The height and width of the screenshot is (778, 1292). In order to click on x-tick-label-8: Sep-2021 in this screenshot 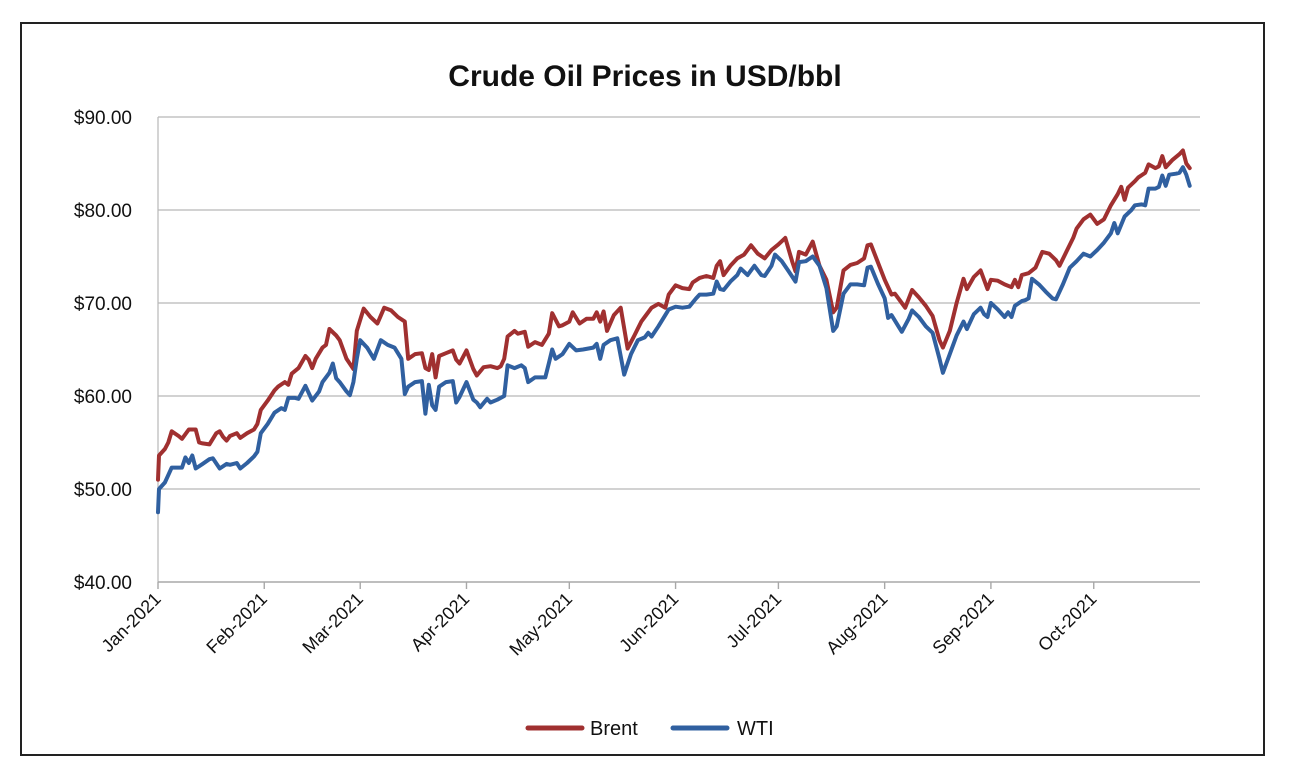, I will do `click(962, 623)`.